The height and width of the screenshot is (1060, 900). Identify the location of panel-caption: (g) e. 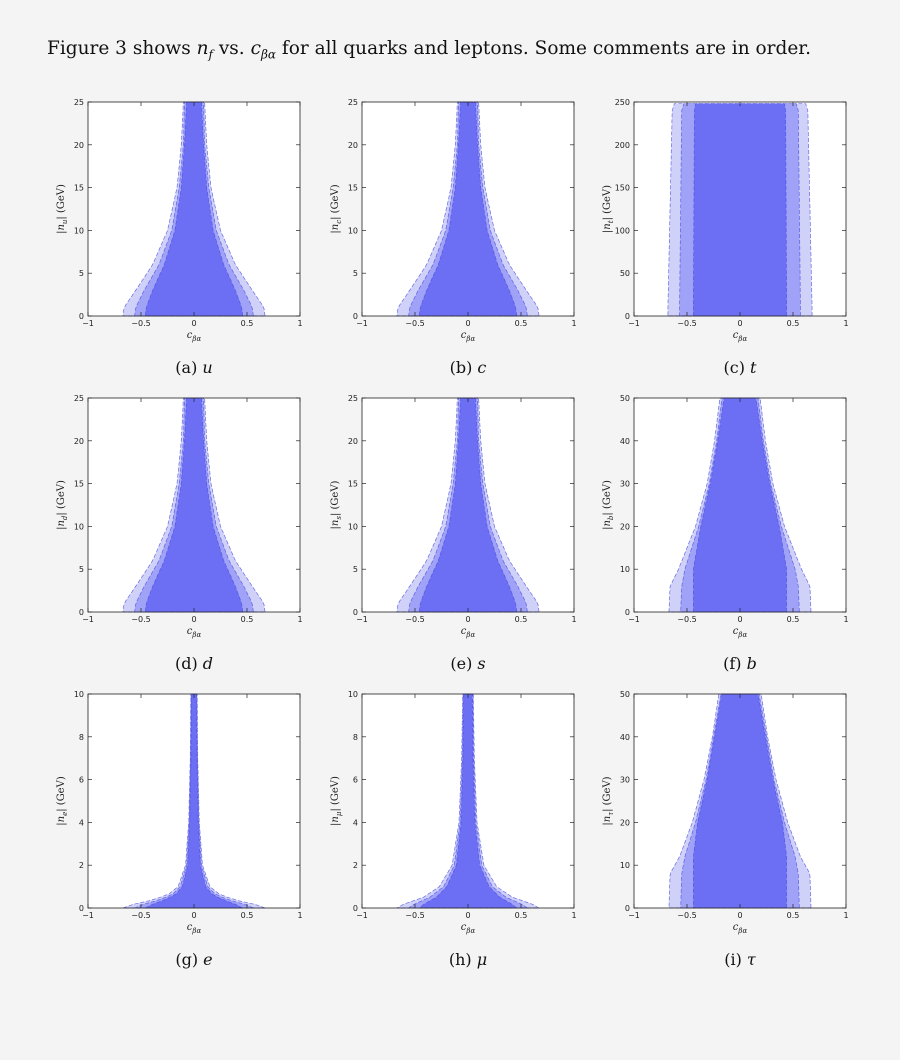
(193, 959).